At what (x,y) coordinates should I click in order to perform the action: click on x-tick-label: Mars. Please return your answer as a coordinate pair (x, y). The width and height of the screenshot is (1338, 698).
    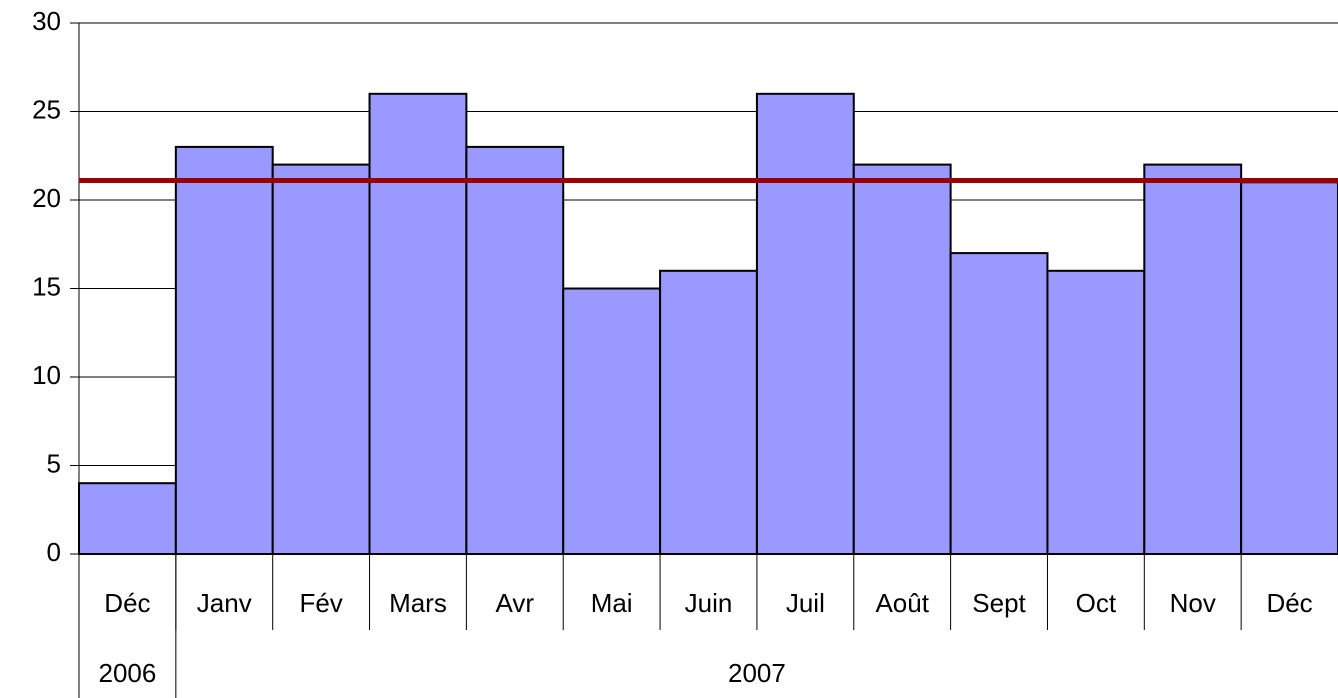
    Looking at the image, I should click on (418, 603).